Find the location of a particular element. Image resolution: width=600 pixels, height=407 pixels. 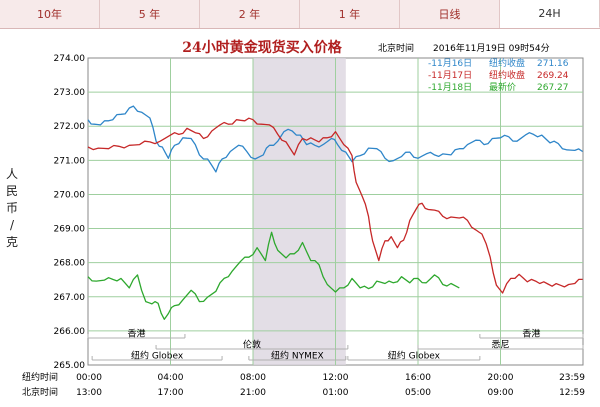

x-row-label: 北京时间 is located at coordinates (40, 392).